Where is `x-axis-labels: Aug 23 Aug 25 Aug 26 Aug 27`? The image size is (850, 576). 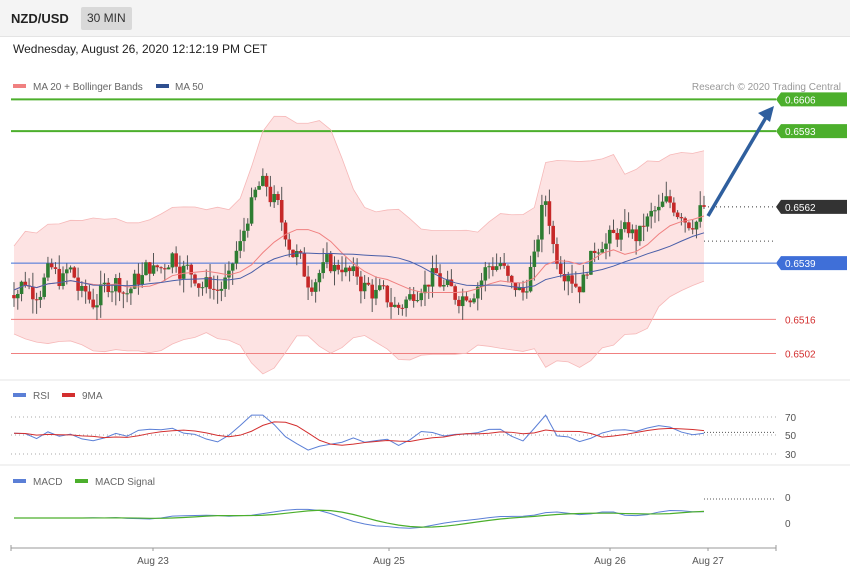
x-axis-labels: Aug 23 Aug 25 Aug 26 Aug 27 is located at coordinates (430, 557).